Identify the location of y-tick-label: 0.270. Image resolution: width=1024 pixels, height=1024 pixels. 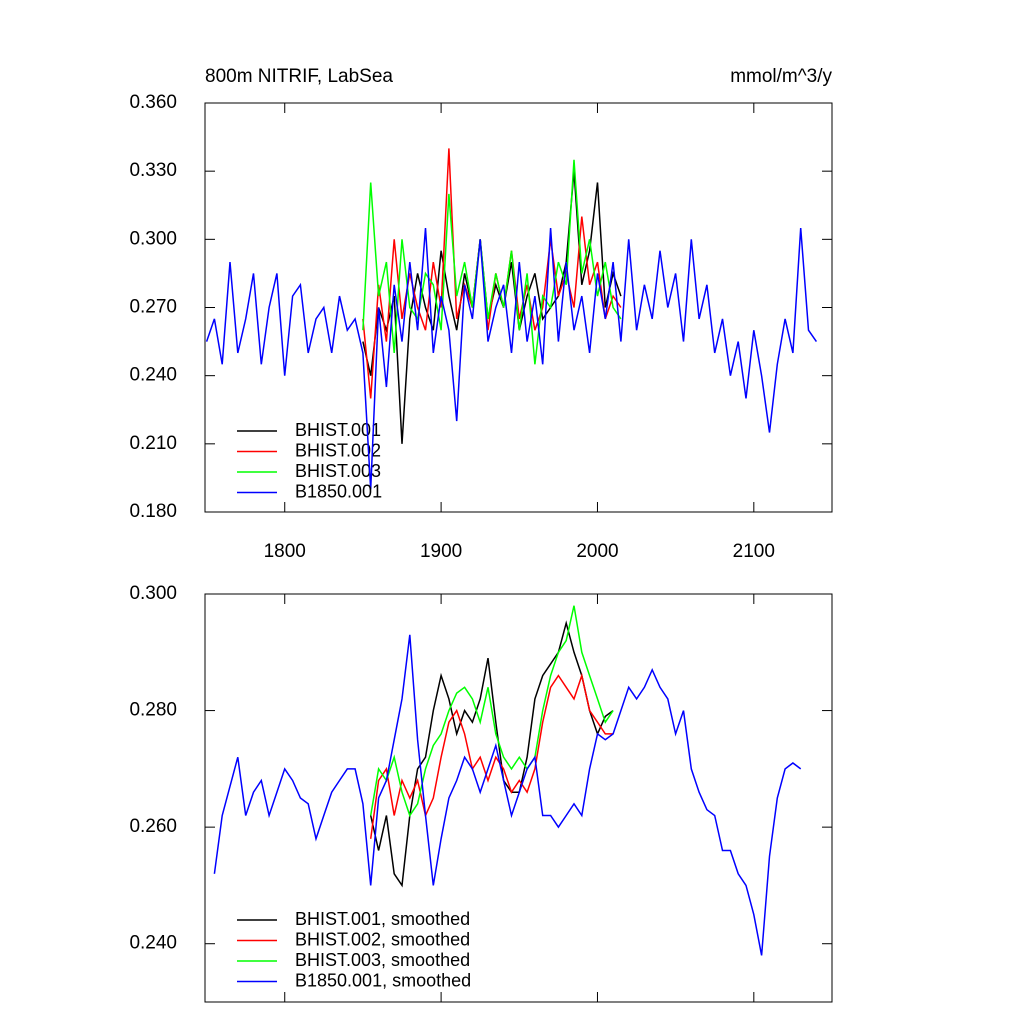
(153, 307).